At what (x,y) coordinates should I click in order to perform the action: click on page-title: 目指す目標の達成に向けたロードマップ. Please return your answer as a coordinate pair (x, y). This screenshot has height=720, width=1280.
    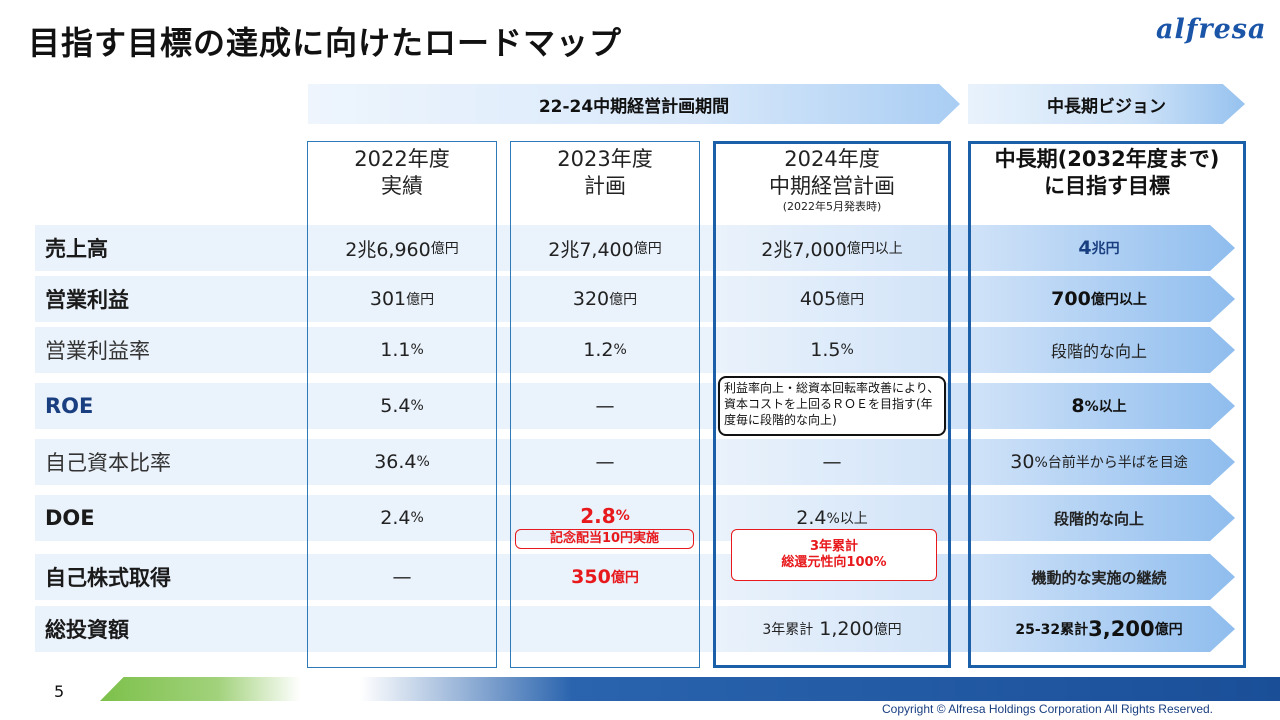
    Looking at the image, I should click on (325, 43).